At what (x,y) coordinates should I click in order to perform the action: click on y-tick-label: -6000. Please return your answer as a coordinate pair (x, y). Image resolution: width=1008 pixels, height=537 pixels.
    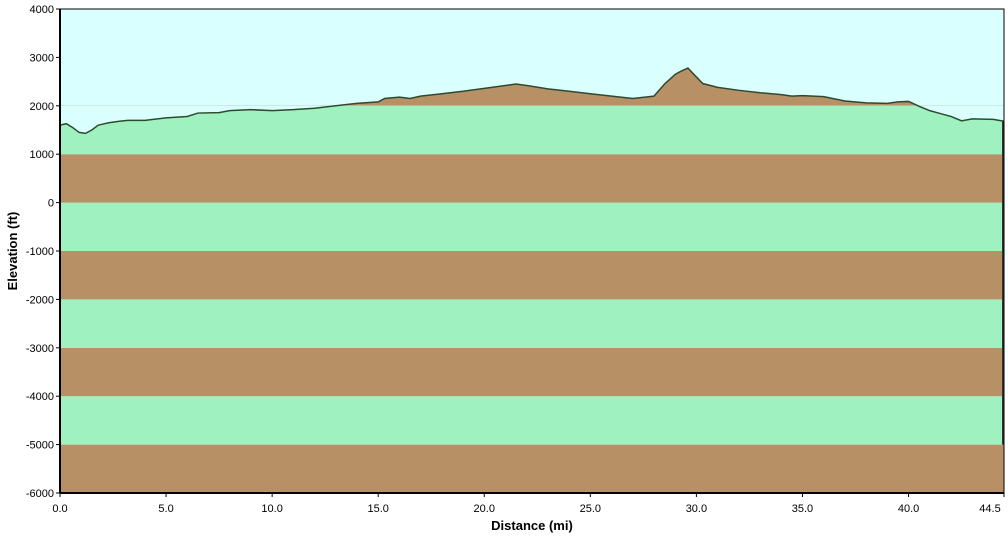
    Looking at the image, I should click on (40, 494).